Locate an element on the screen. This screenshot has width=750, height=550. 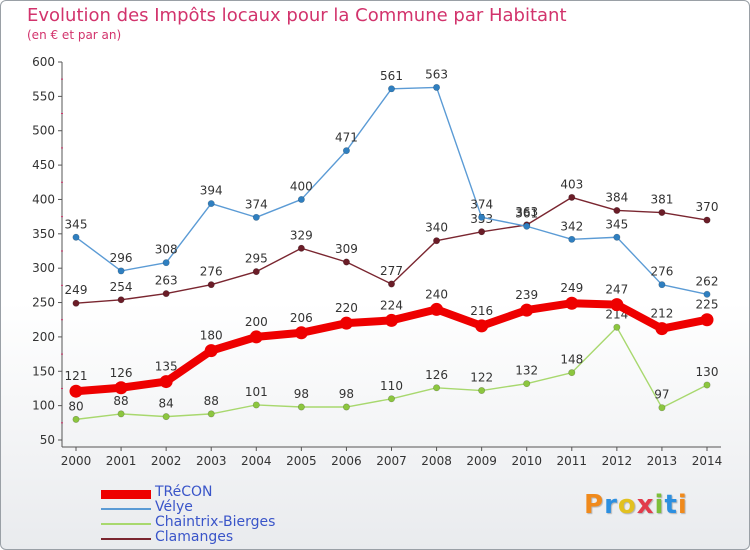
x-tick-label: 2008 is located at coordinates (436, 461).